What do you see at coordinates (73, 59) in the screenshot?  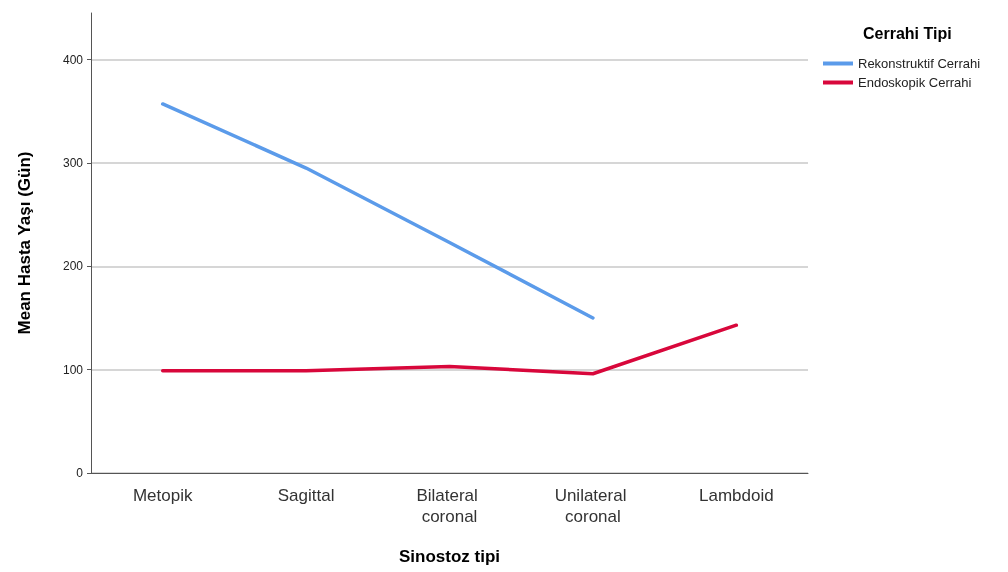 I see `y-tick-label: 400` at bounding box center [73, 59].